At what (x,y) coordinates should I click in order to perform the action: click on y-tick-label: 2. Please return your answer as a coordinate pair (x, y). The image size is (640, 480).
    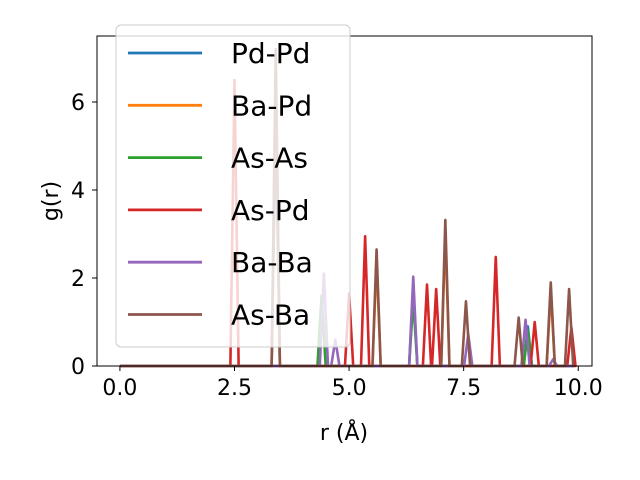
    Looking at the image, I should click on (78, 279).